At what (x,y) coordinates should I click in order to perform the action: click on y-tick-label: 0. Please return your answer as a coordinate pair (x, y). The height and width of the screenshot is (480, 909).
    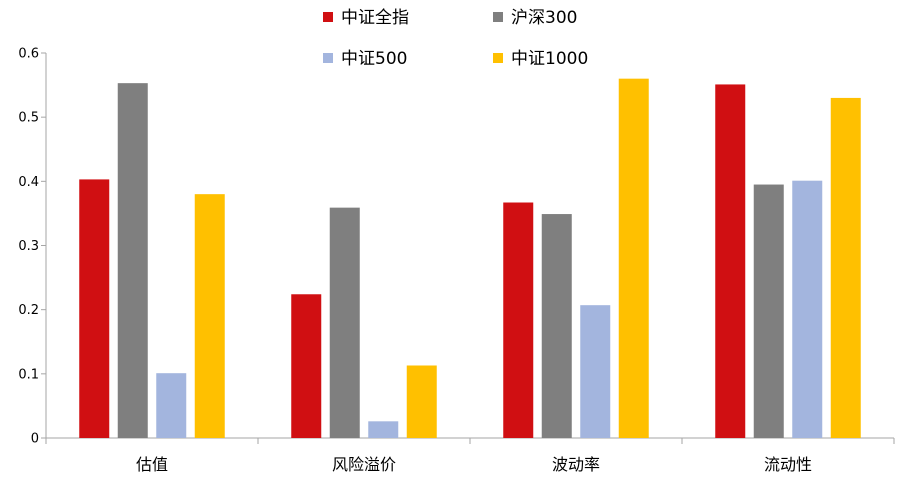
    Looking at the image, I should click on (35, 439).